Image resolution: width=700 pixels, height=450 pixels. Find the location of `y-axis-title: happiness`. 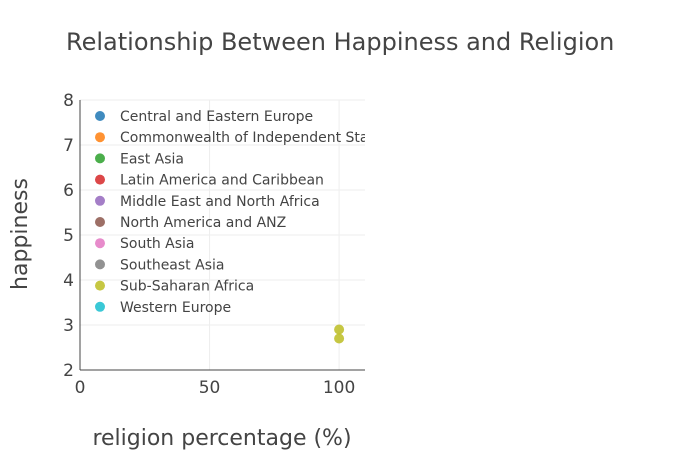

y-axis-title: happiness is located at coordinates (20, 234).